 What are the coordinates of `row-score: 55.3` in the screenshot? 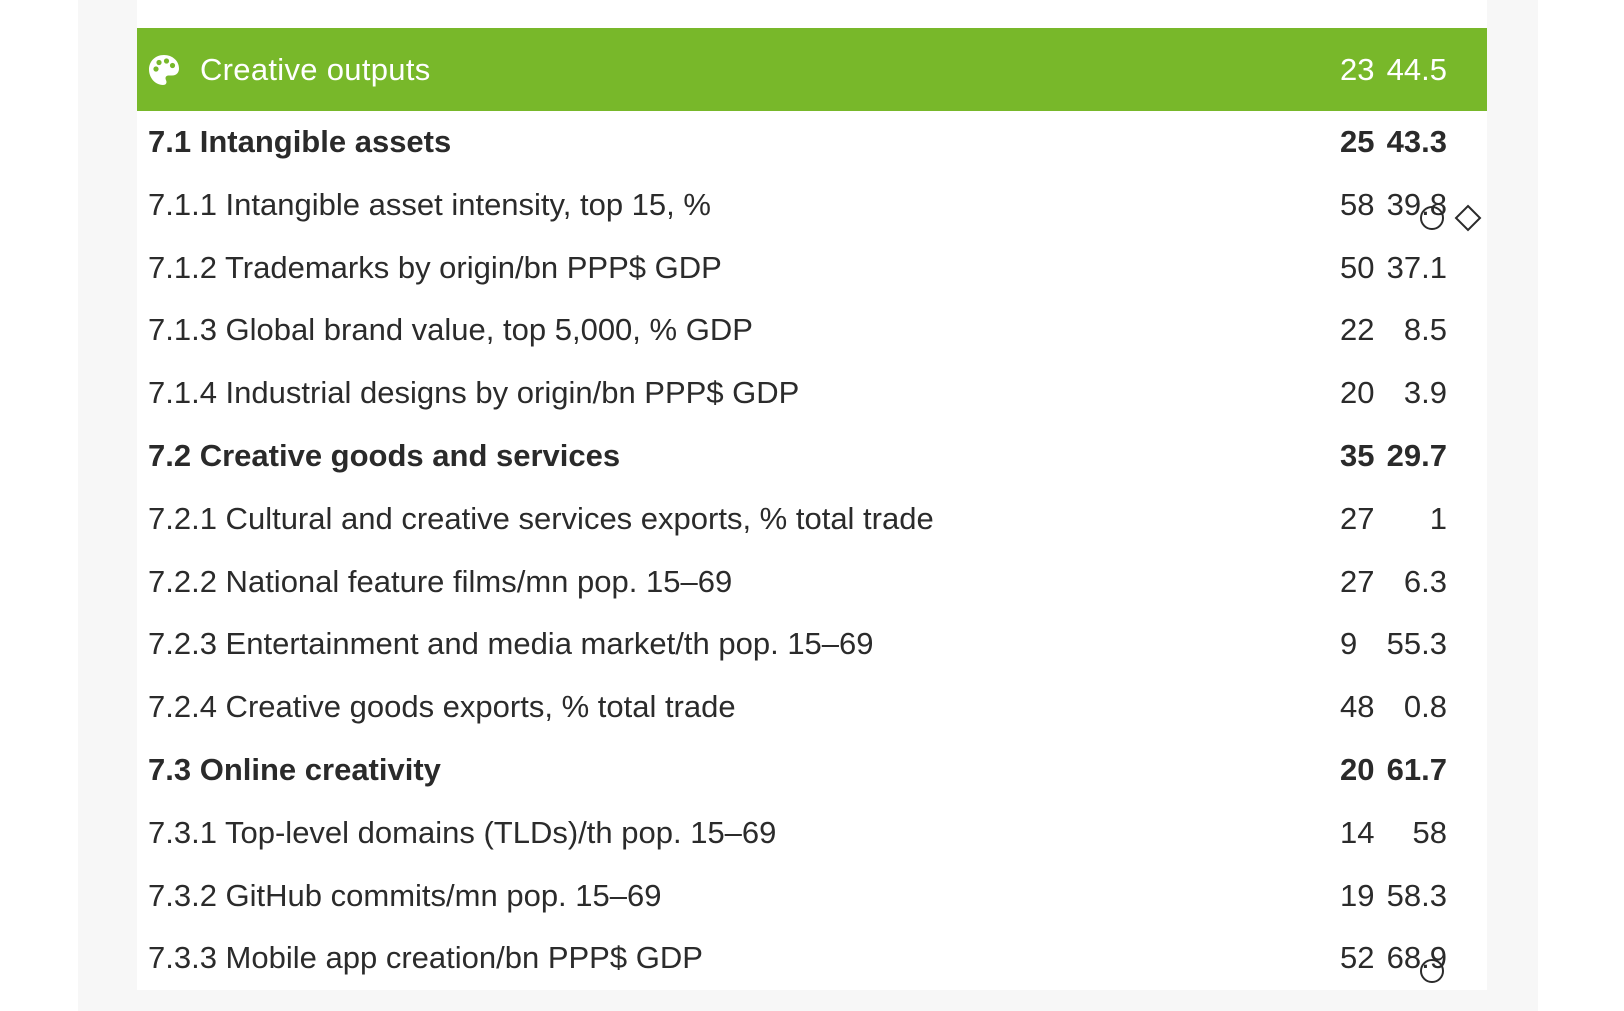 It's located at (1416, 644).